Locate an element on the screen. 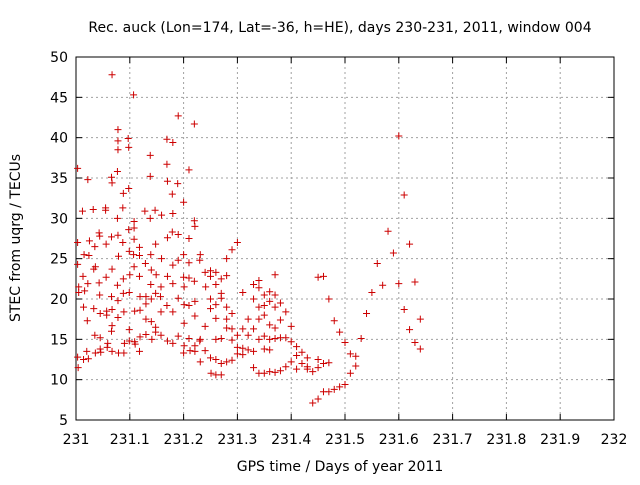 This screenshot has width=640, height=485. x-tick-label: 231.1 is located at coordinates (130, 440).